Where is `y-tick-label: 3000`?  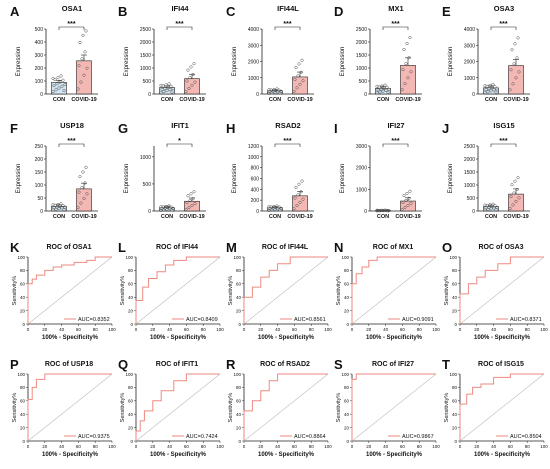 y-tick-label: 3000 is located at coordinates (253, 46).